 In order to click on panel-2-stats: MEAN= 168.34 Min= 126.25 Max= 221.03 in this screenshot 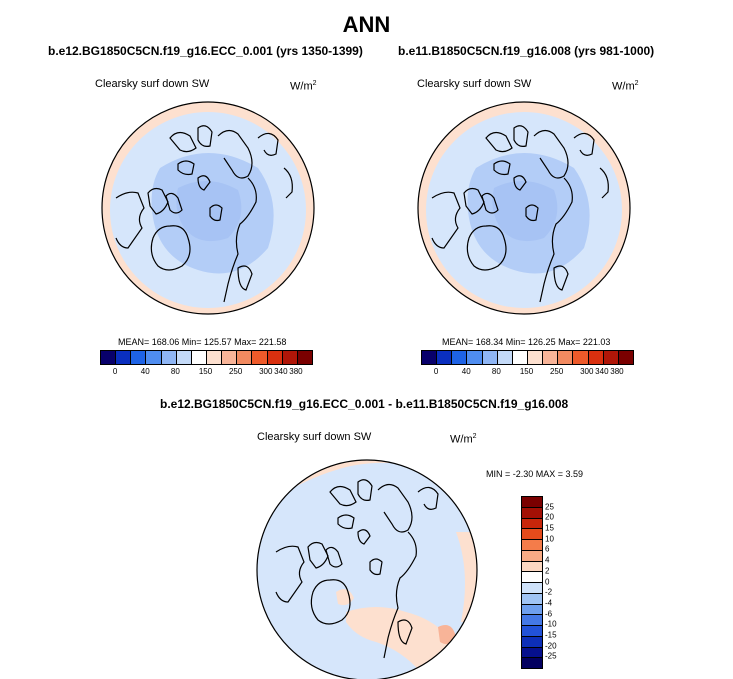, I will do `click(526, 342)`.